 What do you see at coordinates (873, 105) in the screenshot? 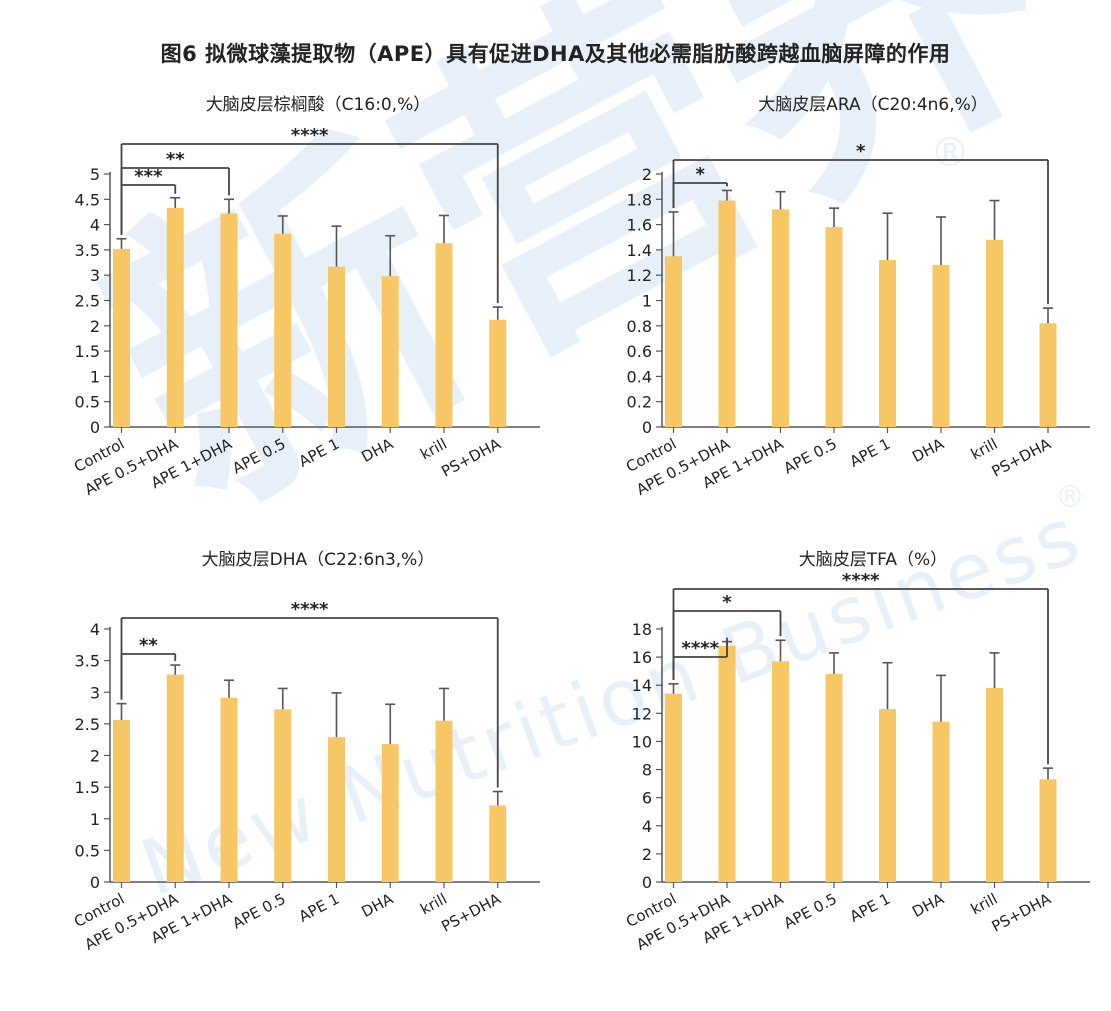
I see `chart-title: 大脑皮层ARA（C20:4n6,%）` at bounding box center [873, 105].